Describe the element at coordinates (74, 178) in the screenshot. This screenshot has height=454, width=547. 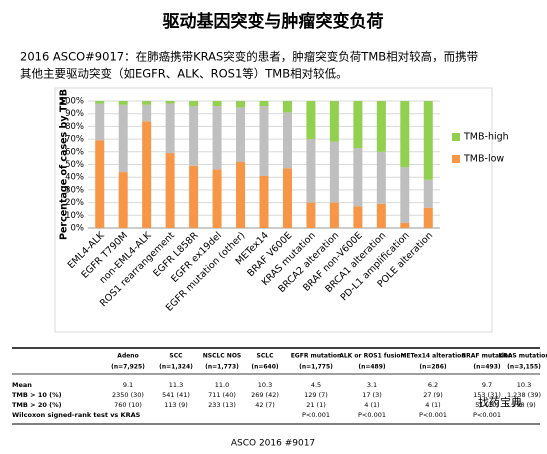
I see `y-tick-label: 40%` at that location.